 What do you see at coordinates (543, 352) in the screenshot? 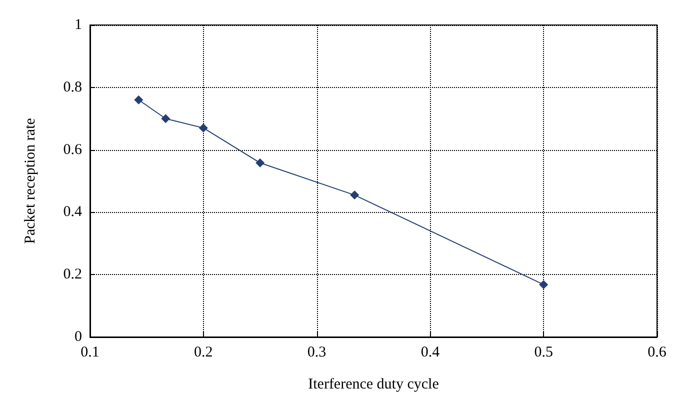
I see `x-tick-label: 0.5` at bounding box center [543, 352].